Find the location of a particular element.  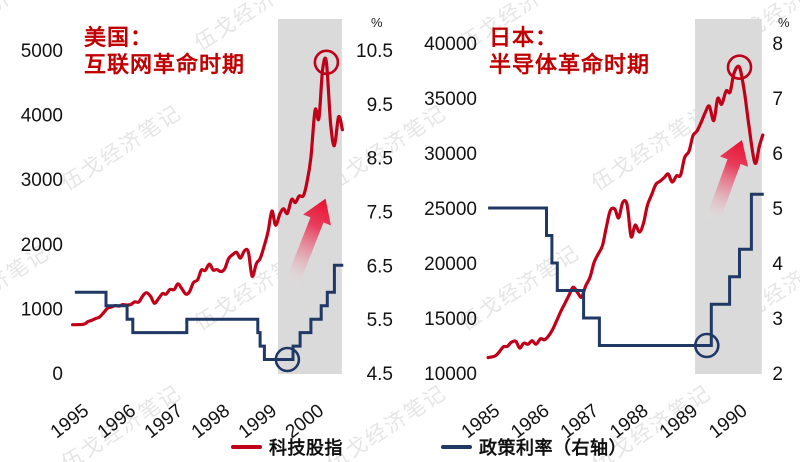

us-left-axis-label: 5000 is located at coordinates (42, 51).